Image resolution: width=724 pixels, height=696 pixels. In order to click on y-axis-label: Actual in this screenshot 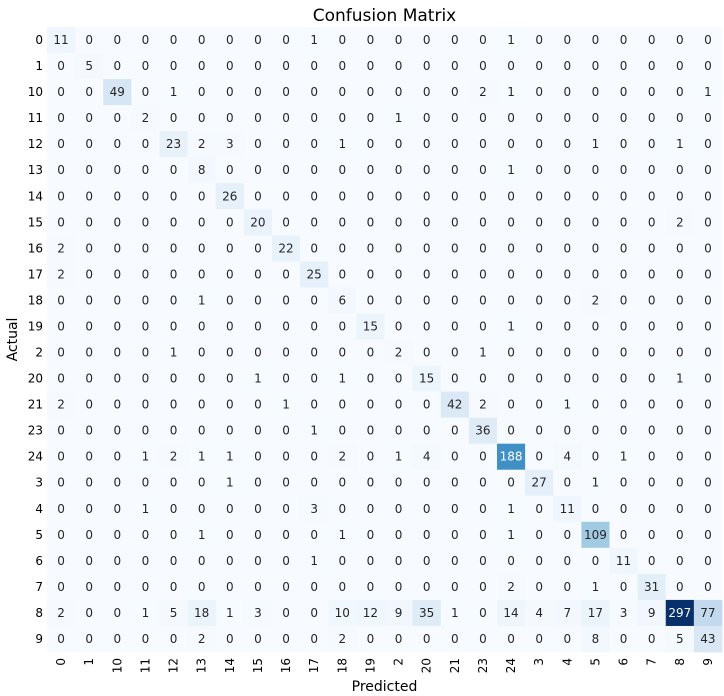, I will do `click(13, 340)`.